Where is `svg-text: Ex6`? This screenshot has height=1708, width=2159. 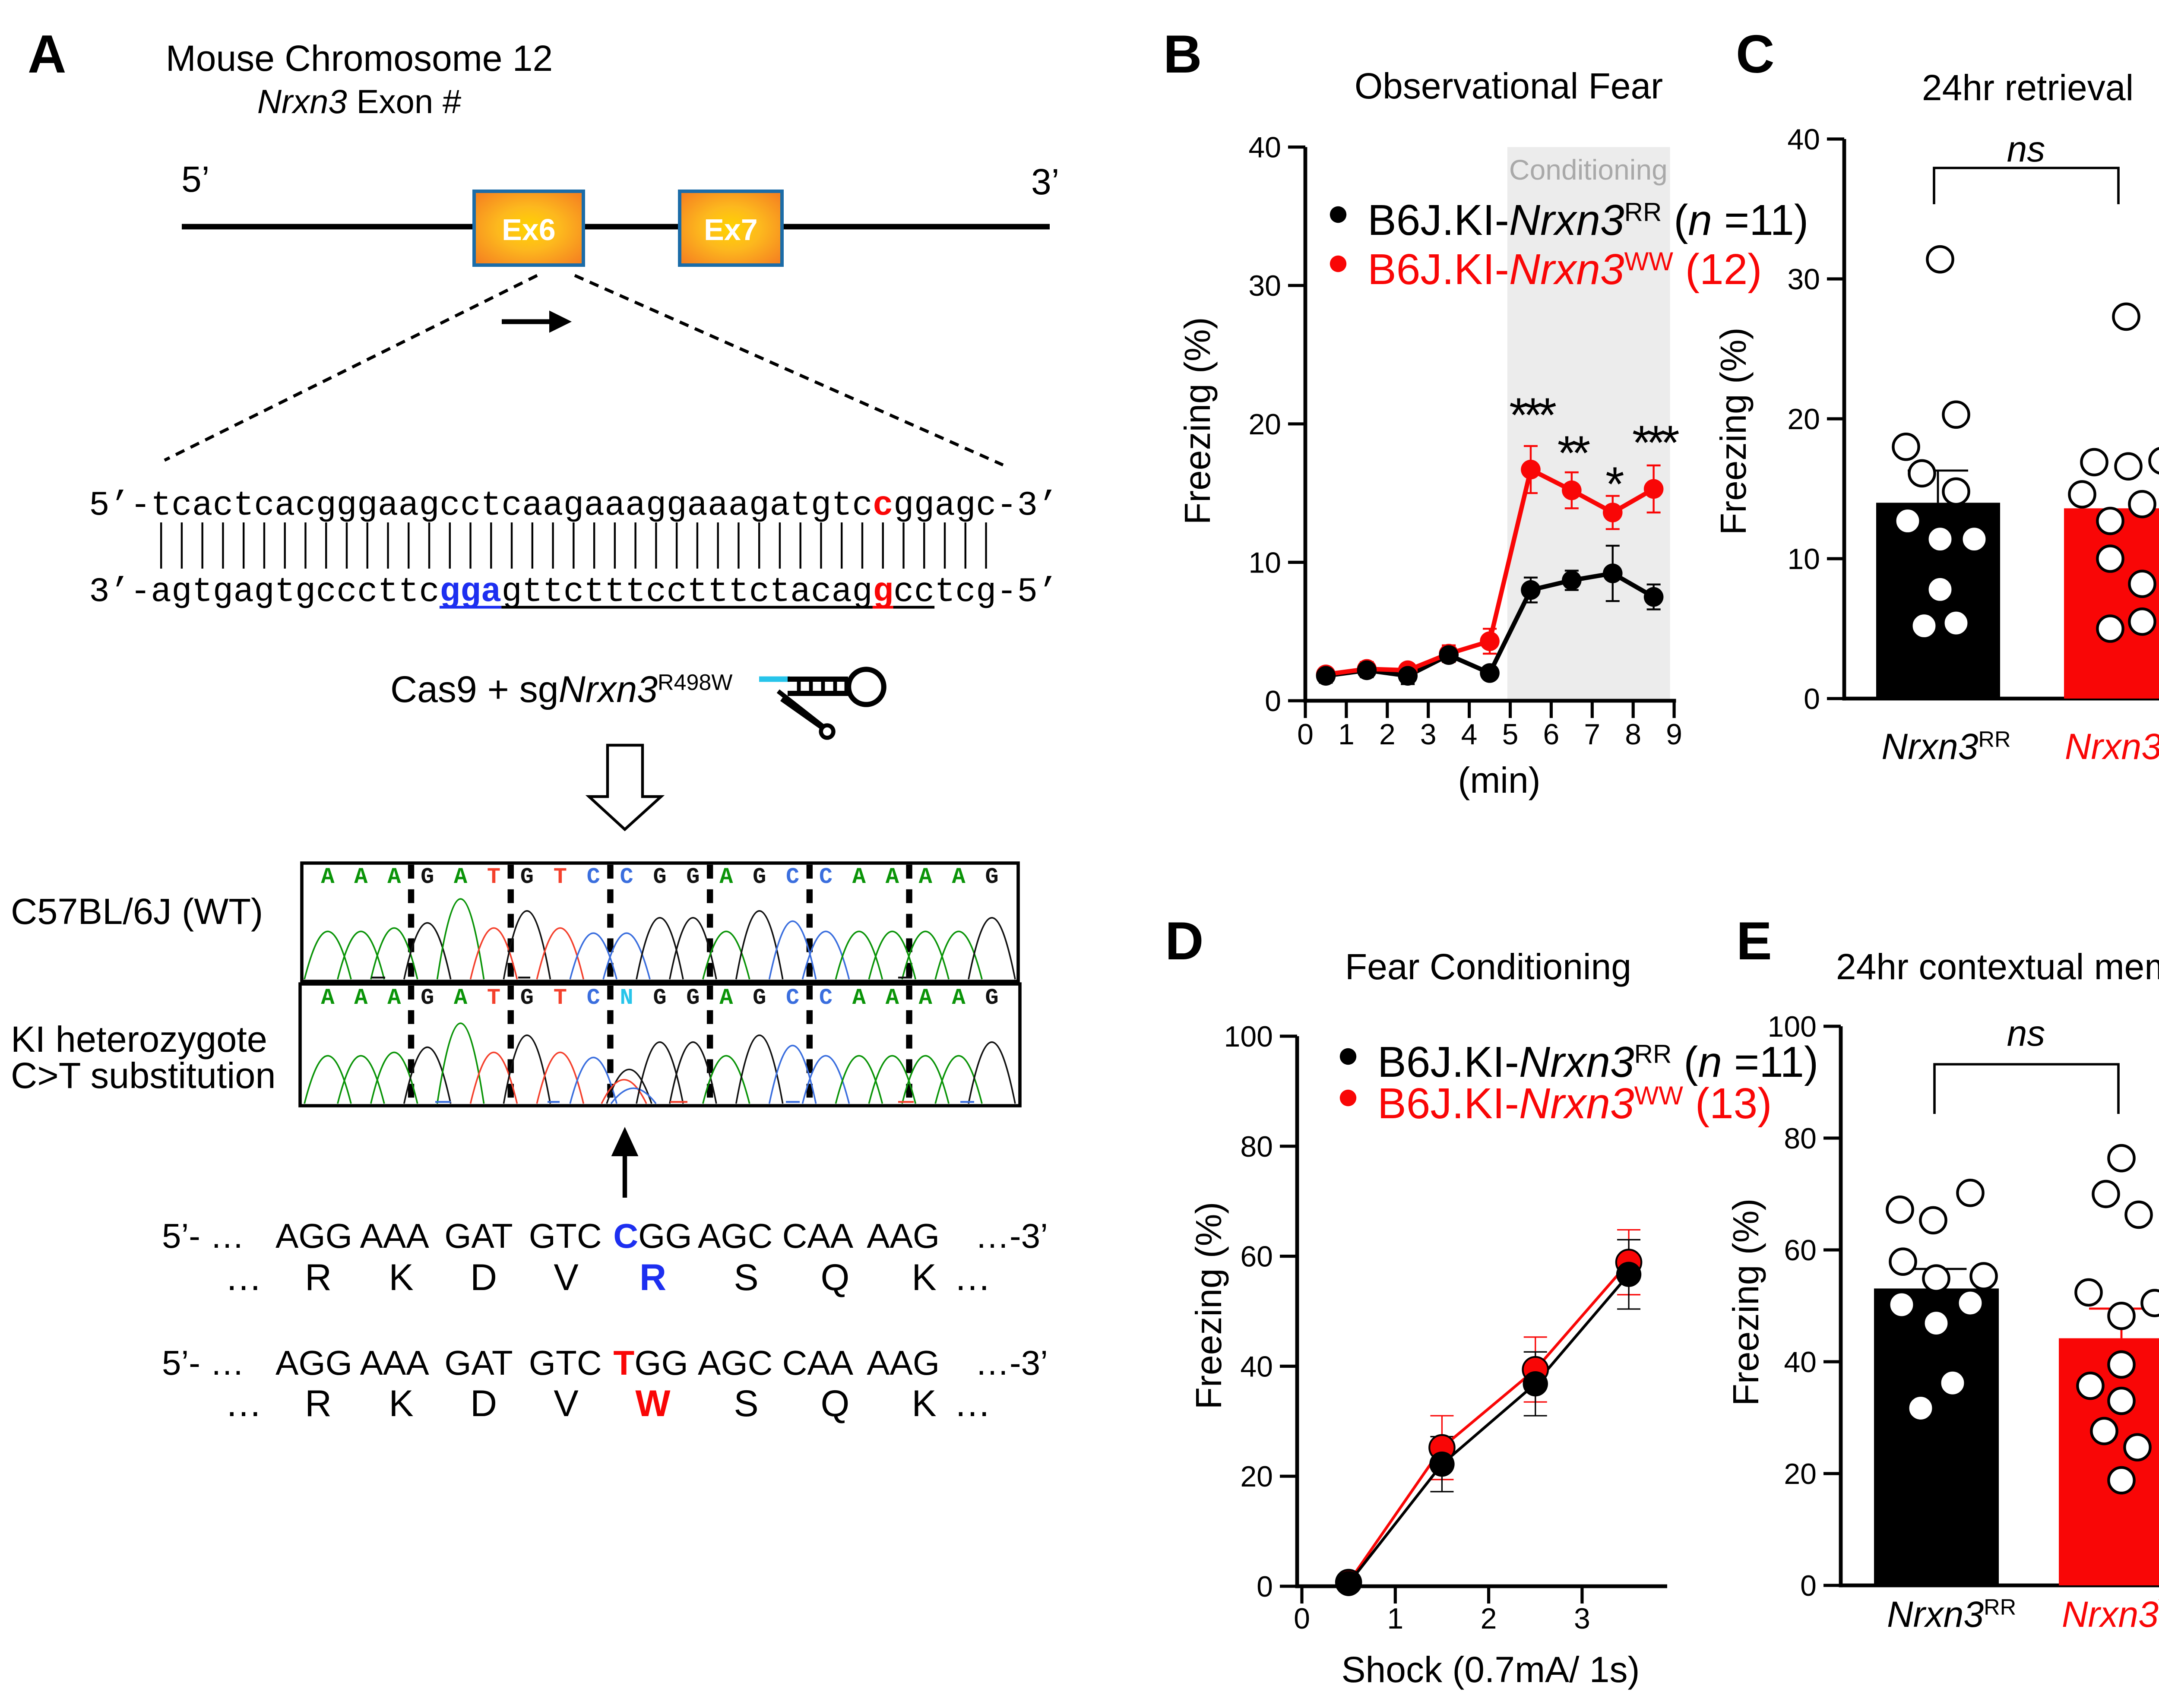
svg-text: Ex6 is located at coordinates (529, 230).